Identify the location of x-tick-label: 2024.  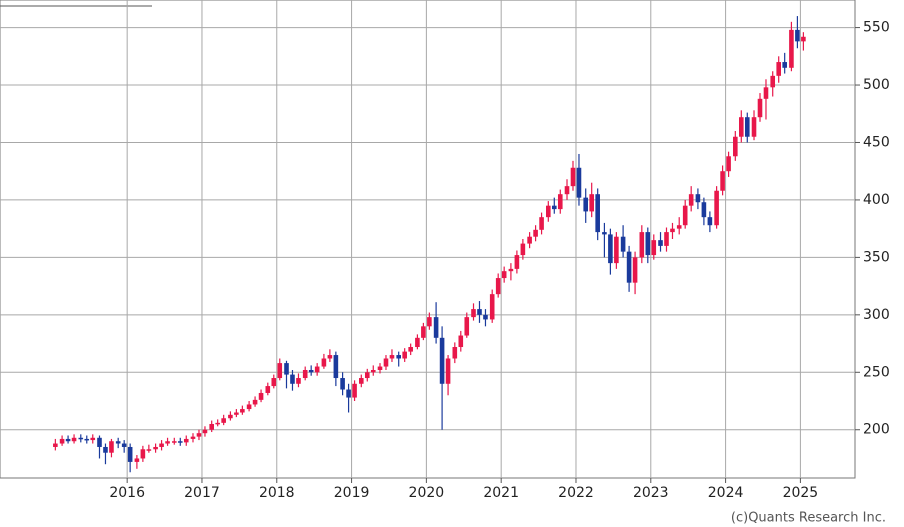
(726, 493).